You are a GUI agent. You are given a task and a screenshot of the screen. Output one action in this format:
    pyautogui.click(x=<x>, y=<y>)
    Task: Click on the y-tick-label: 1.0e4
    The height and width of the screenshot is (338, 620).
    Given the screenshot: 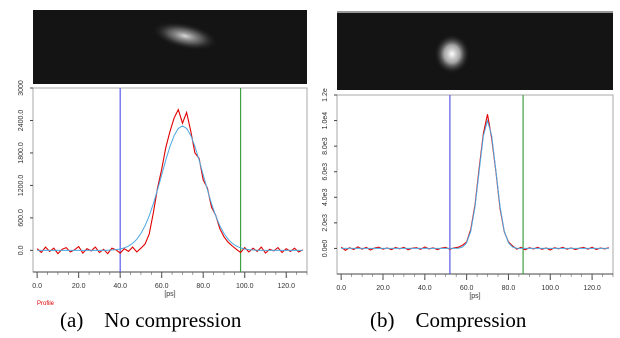 What is the action you would take?
    pyautogui.click(x=325, y=121)
    